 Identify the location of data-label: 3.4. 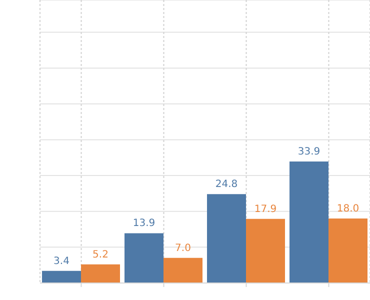
(62, 261).